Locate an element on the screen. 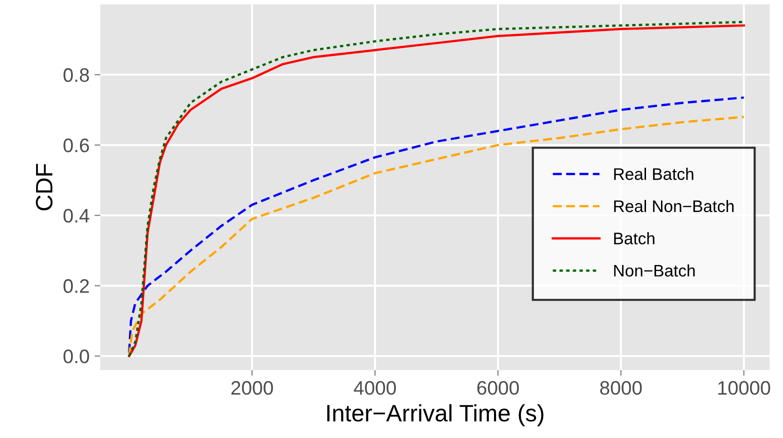 This screenshot has height=438, width=783. y-tick-label: 0.2 is located at coordinates (76, 286).